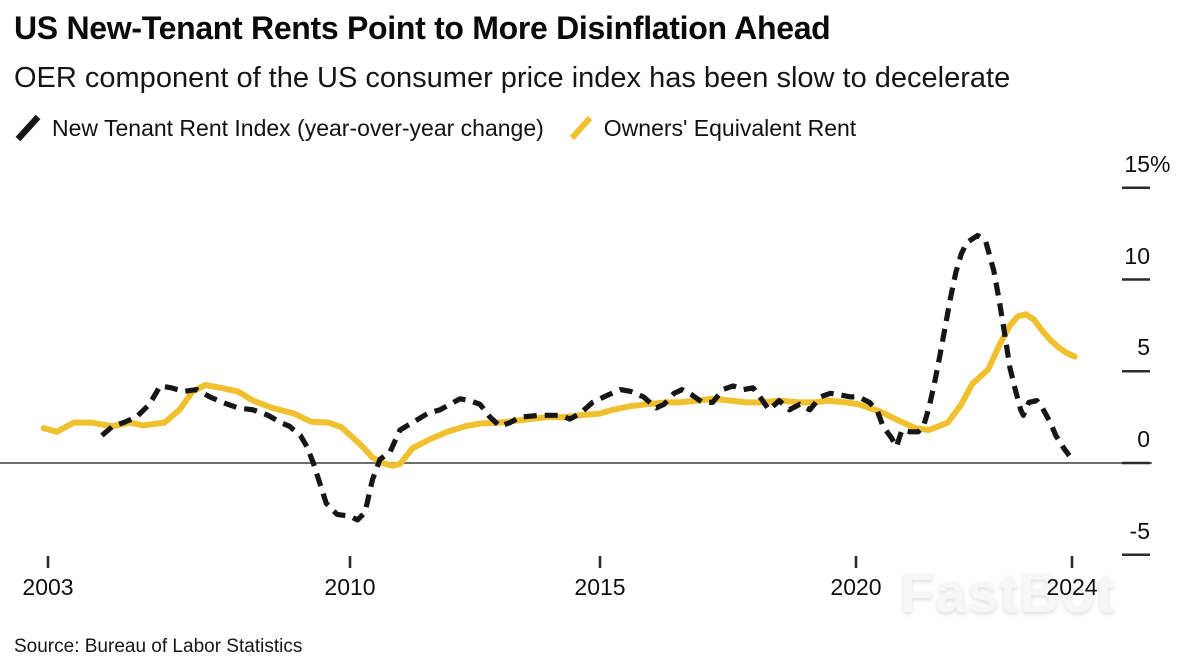  I want to click on source-note: Source: Bureau of Labor Statistics, so click(158, 646).